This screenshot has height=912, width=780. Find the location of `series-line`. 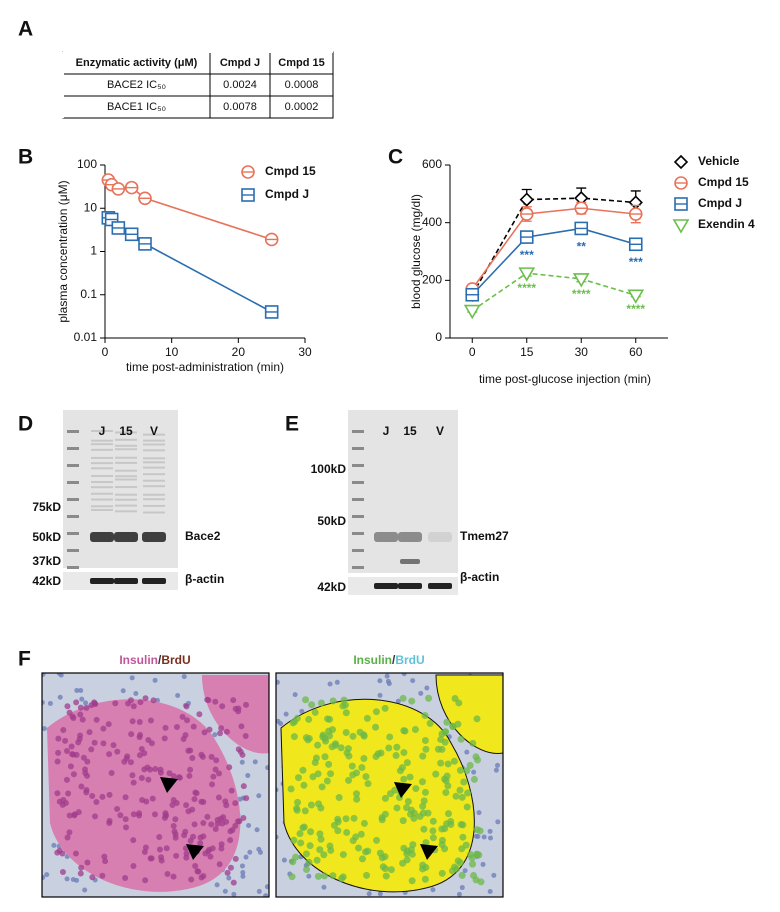

series-line is located at coordinates (553, 248).